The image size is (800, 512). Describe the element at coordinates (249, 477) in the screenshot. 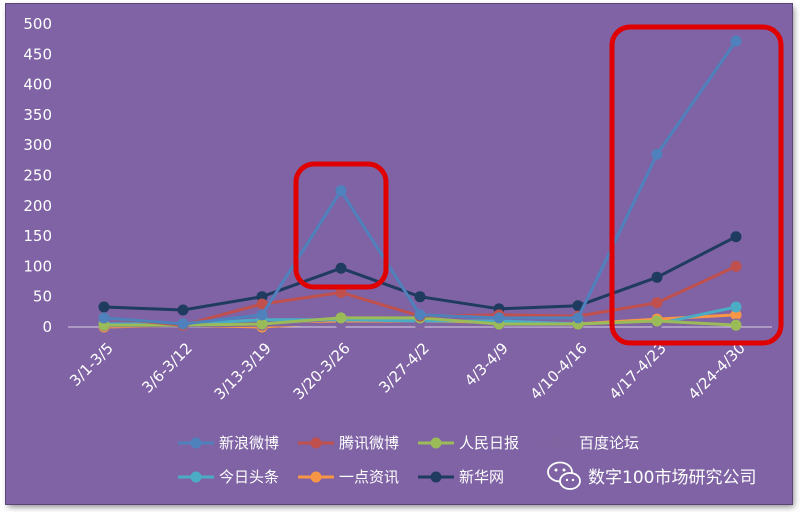

I see `legend-label: 今日头条` at that location.